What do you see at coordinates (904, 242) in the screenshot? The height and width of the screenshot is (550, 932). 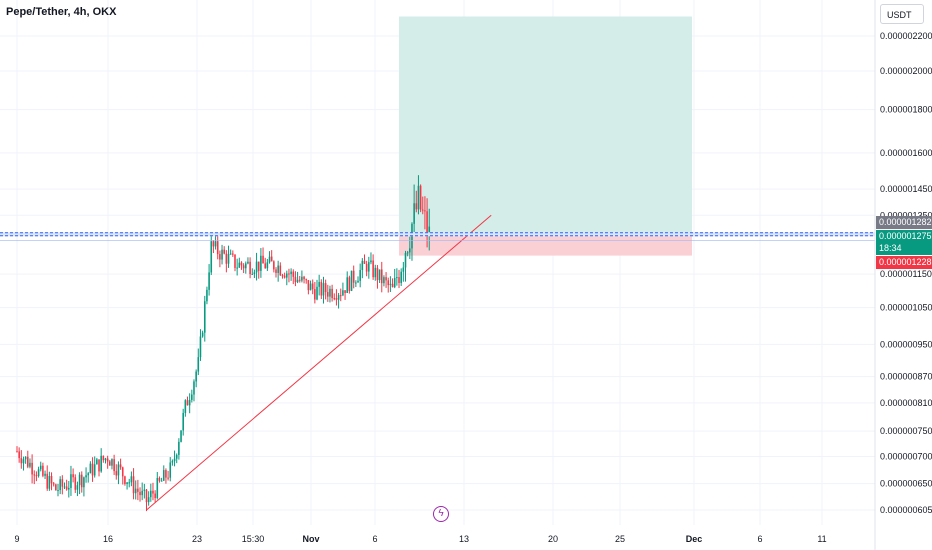 I see `last-price-tag: 0.000001275 18:34` at bounding box center [904, 242].